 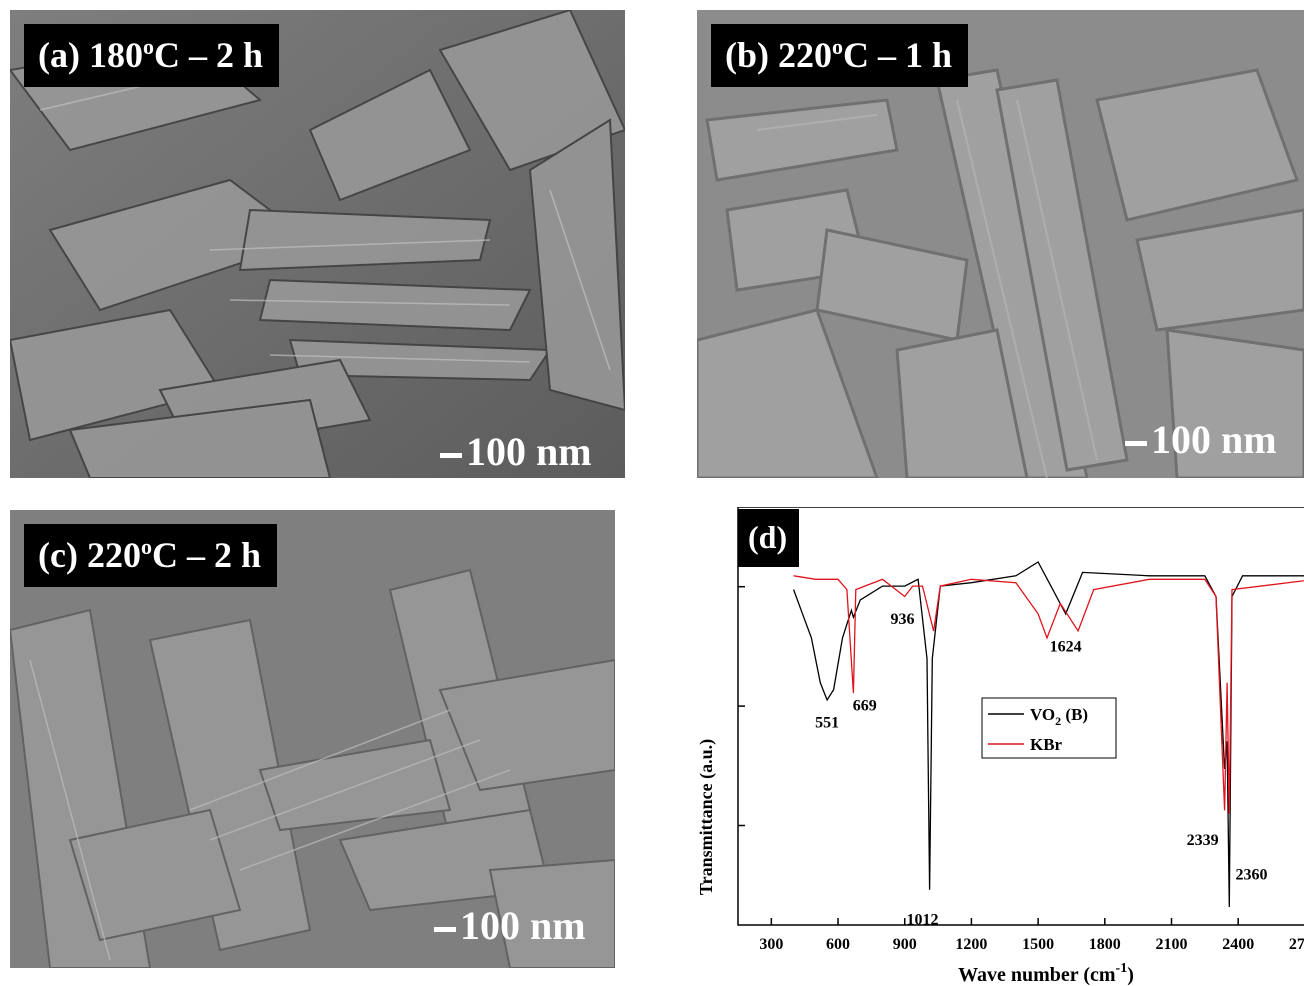 What do you see at coordinates (1252, 874) in the screenshot?
I see `peak-label: 2360` at bounding box center [1252, 874].